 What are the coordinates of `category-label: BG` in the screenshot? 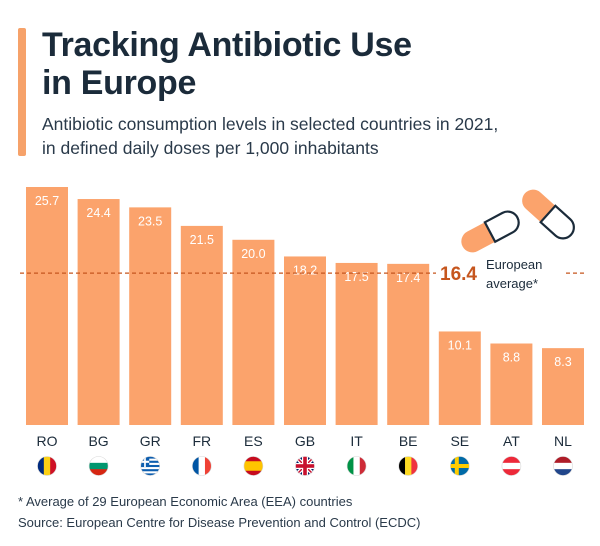 It's located at (98, 441).